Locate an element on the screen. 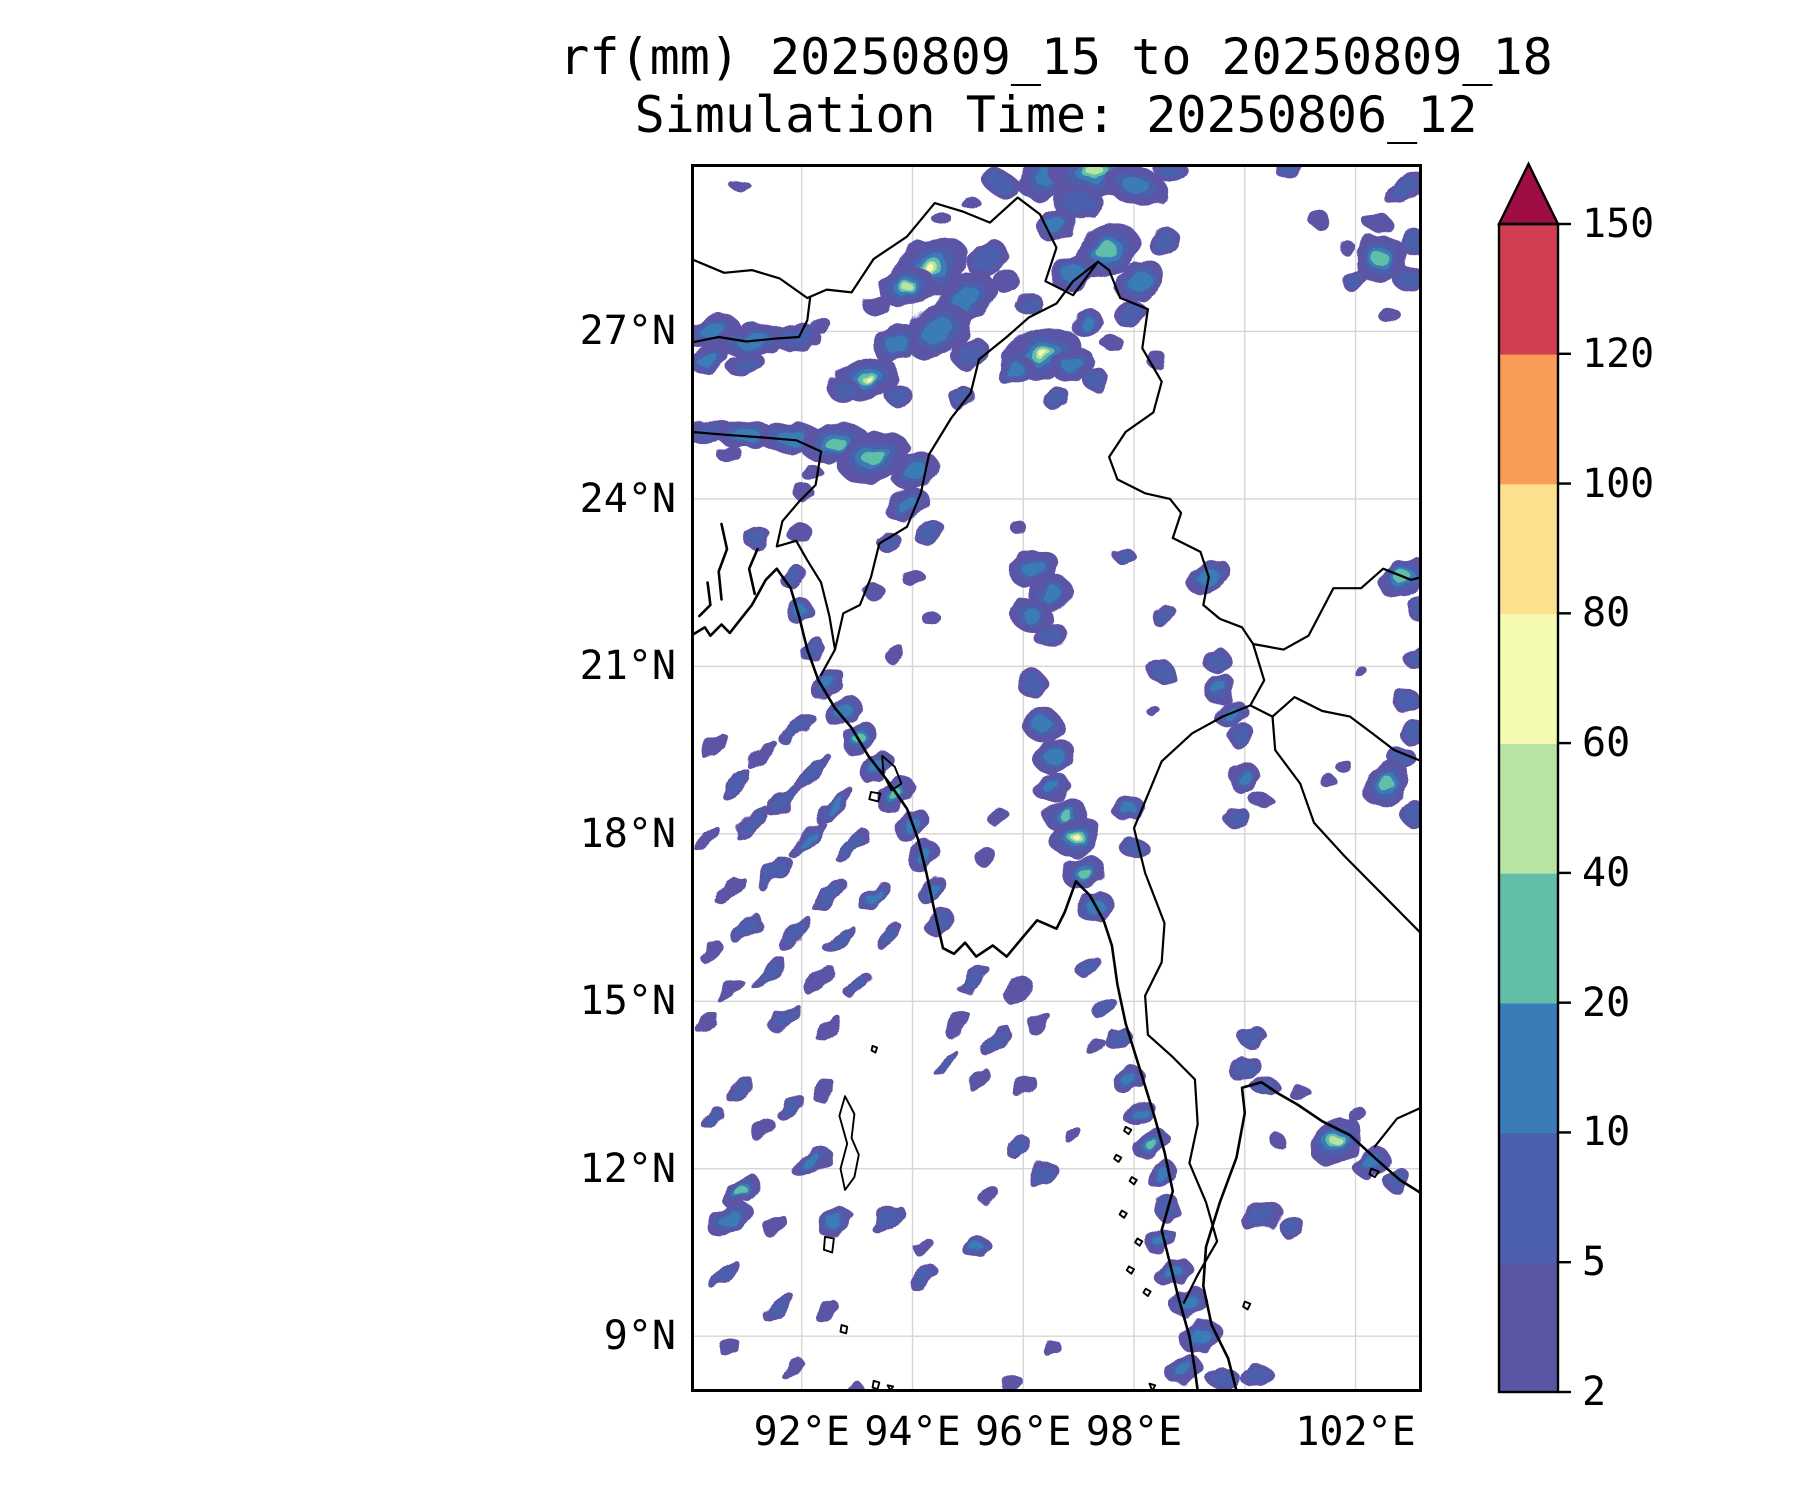 This screenshot has width=1800, height=1500. colorbar-tick-label-150: 150 is located at coordinates (1618, 224).